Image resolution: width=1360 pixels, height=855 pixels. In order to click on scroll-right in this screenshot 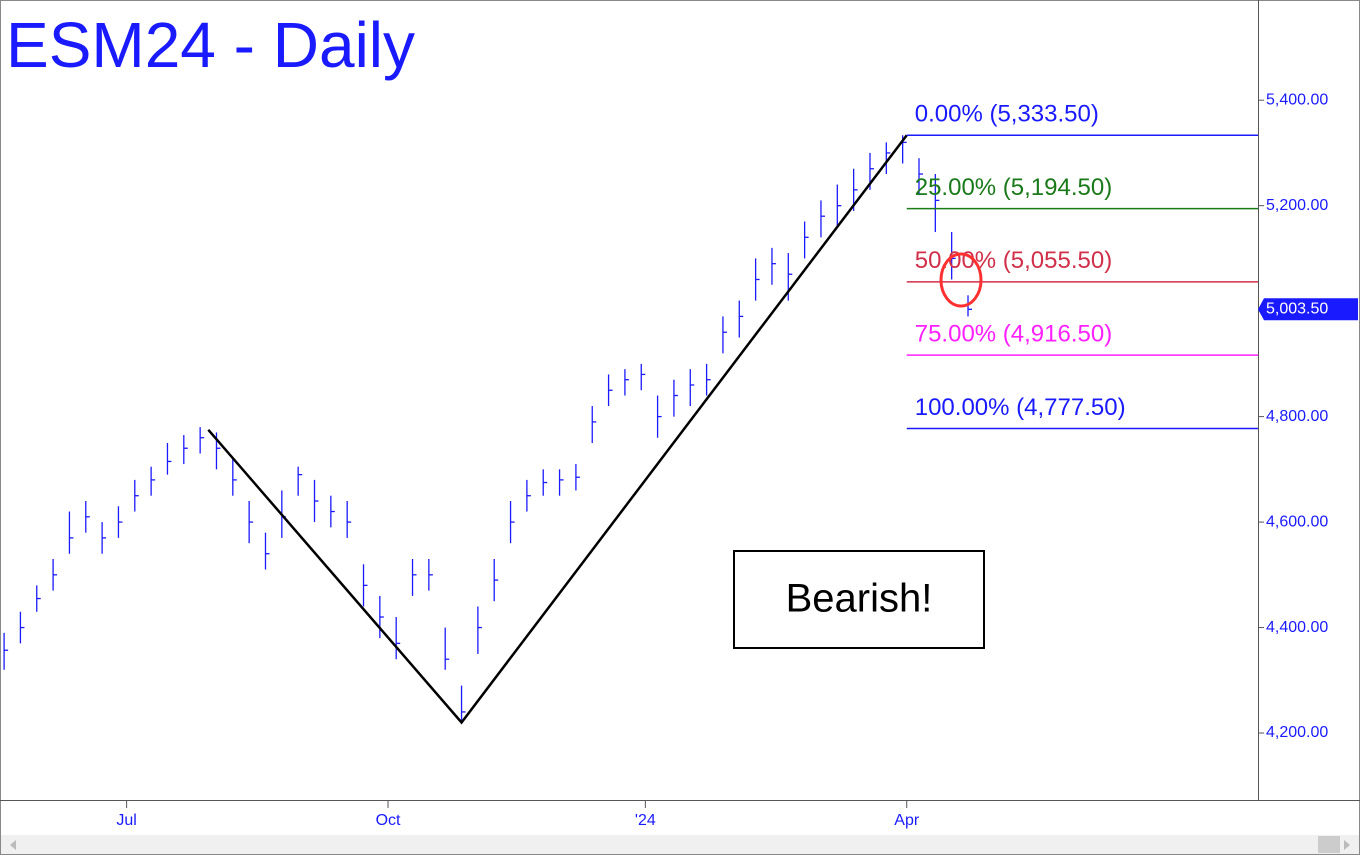, I will do `click(1347, 845)`.